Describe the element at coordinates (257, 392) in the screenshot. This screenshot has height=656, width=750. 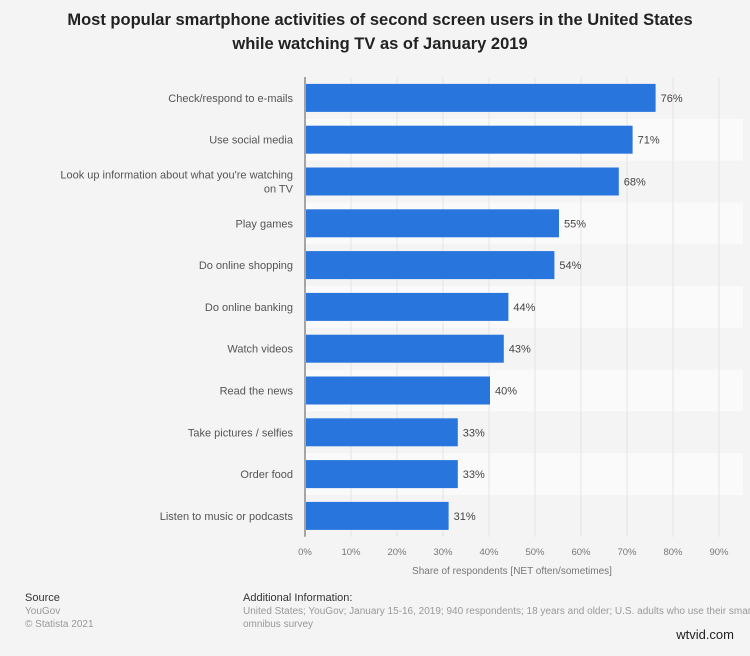
I see `category-label: Read the news` at that location.